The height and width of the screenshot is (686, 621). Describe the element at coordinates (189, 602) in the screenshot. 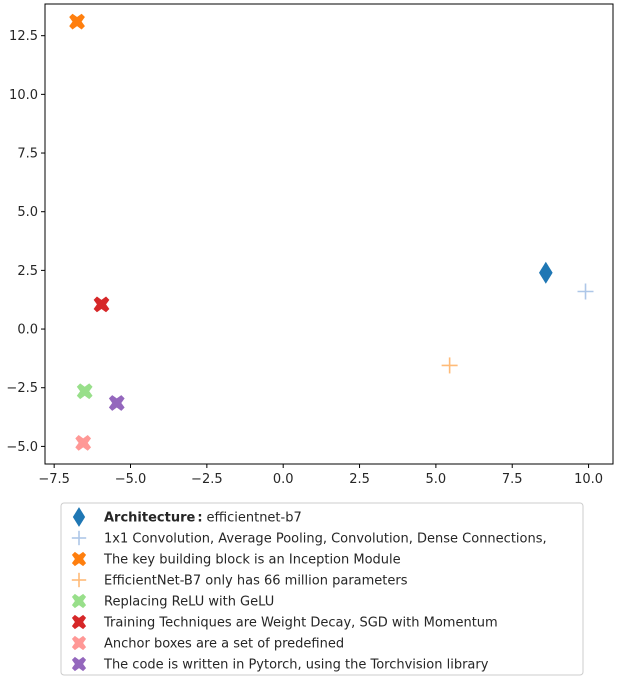

I see `legend-label-4: Replacing ReLU with GeLU` at that location.